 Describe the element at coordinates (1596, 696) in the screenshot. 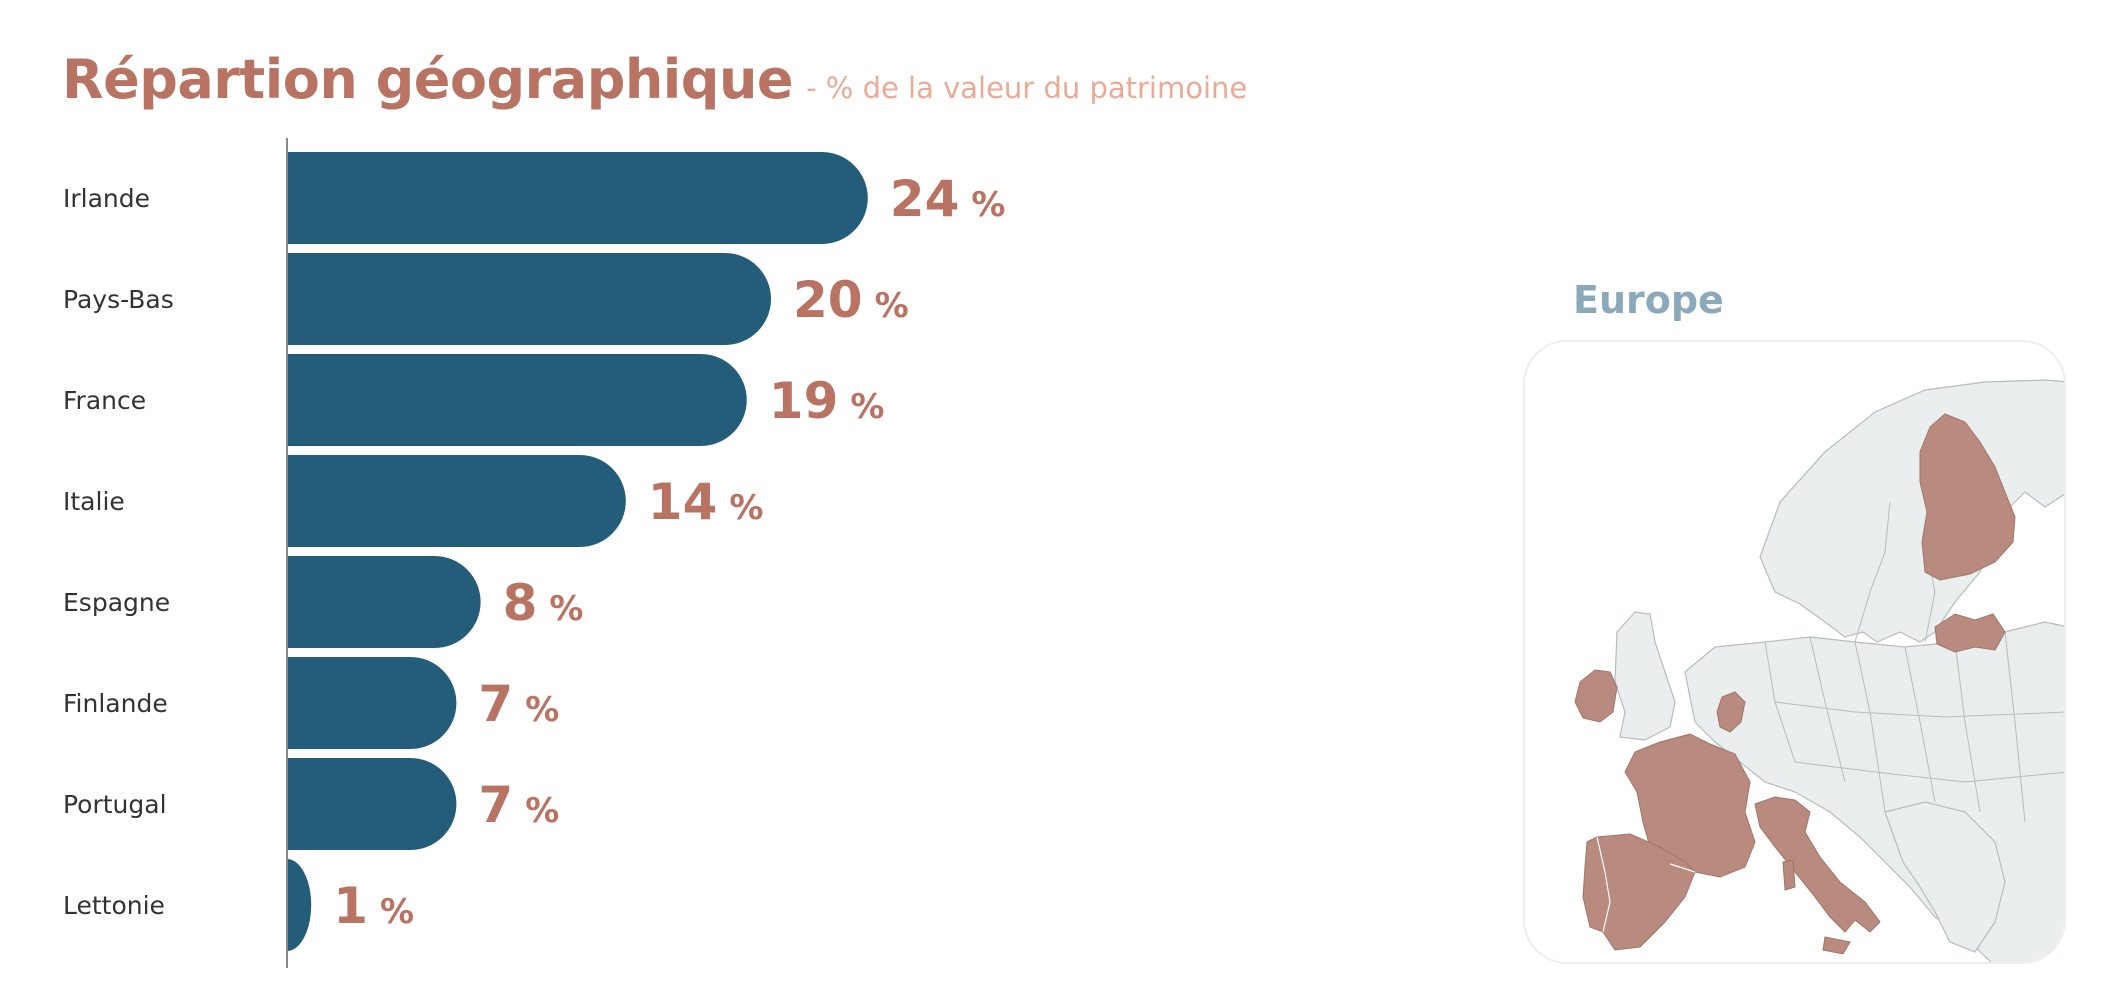

I see `map-country-ireland` at that location.